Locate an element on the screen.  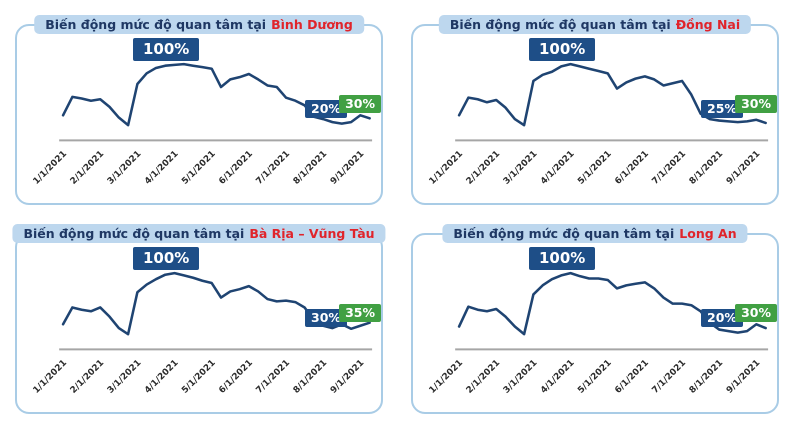
chart-title: Biến động mức độ quan tâm tại Đồng Nai is located at coordinates (595, 24).